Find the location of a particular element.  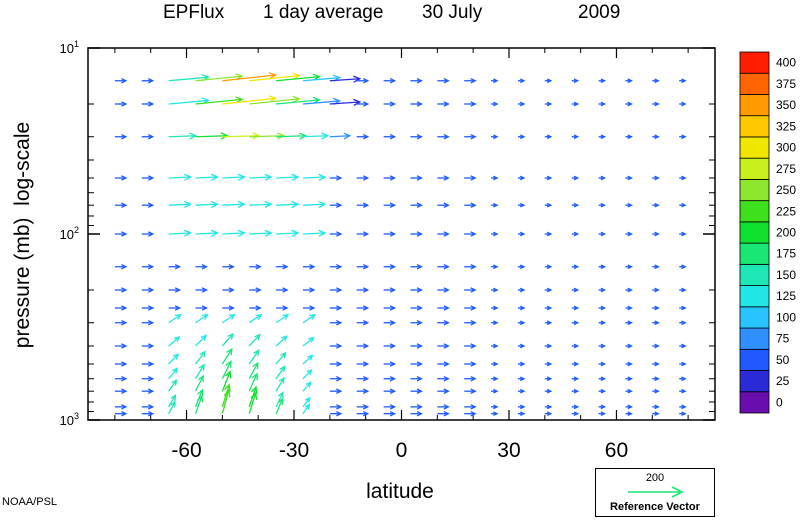

chart-title: EPFlux 1 day average 30 July 2009 is located at coordinates (400, 15).